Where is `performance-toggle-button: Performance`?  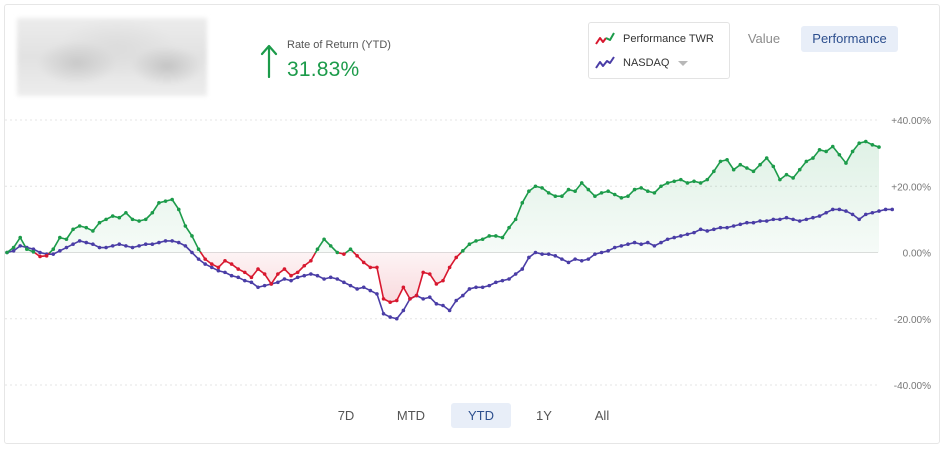 performance-toggle-button: Performance is located at coordinates (849, 39).